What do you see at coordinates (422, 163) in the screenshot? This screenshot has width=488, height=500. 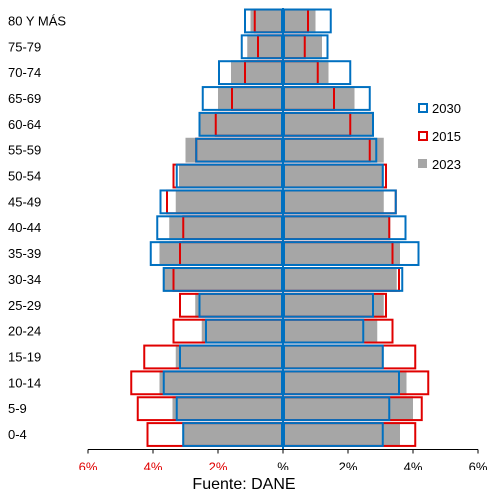 I see `legend-swatch-2023` at bounding box center [422, 163].